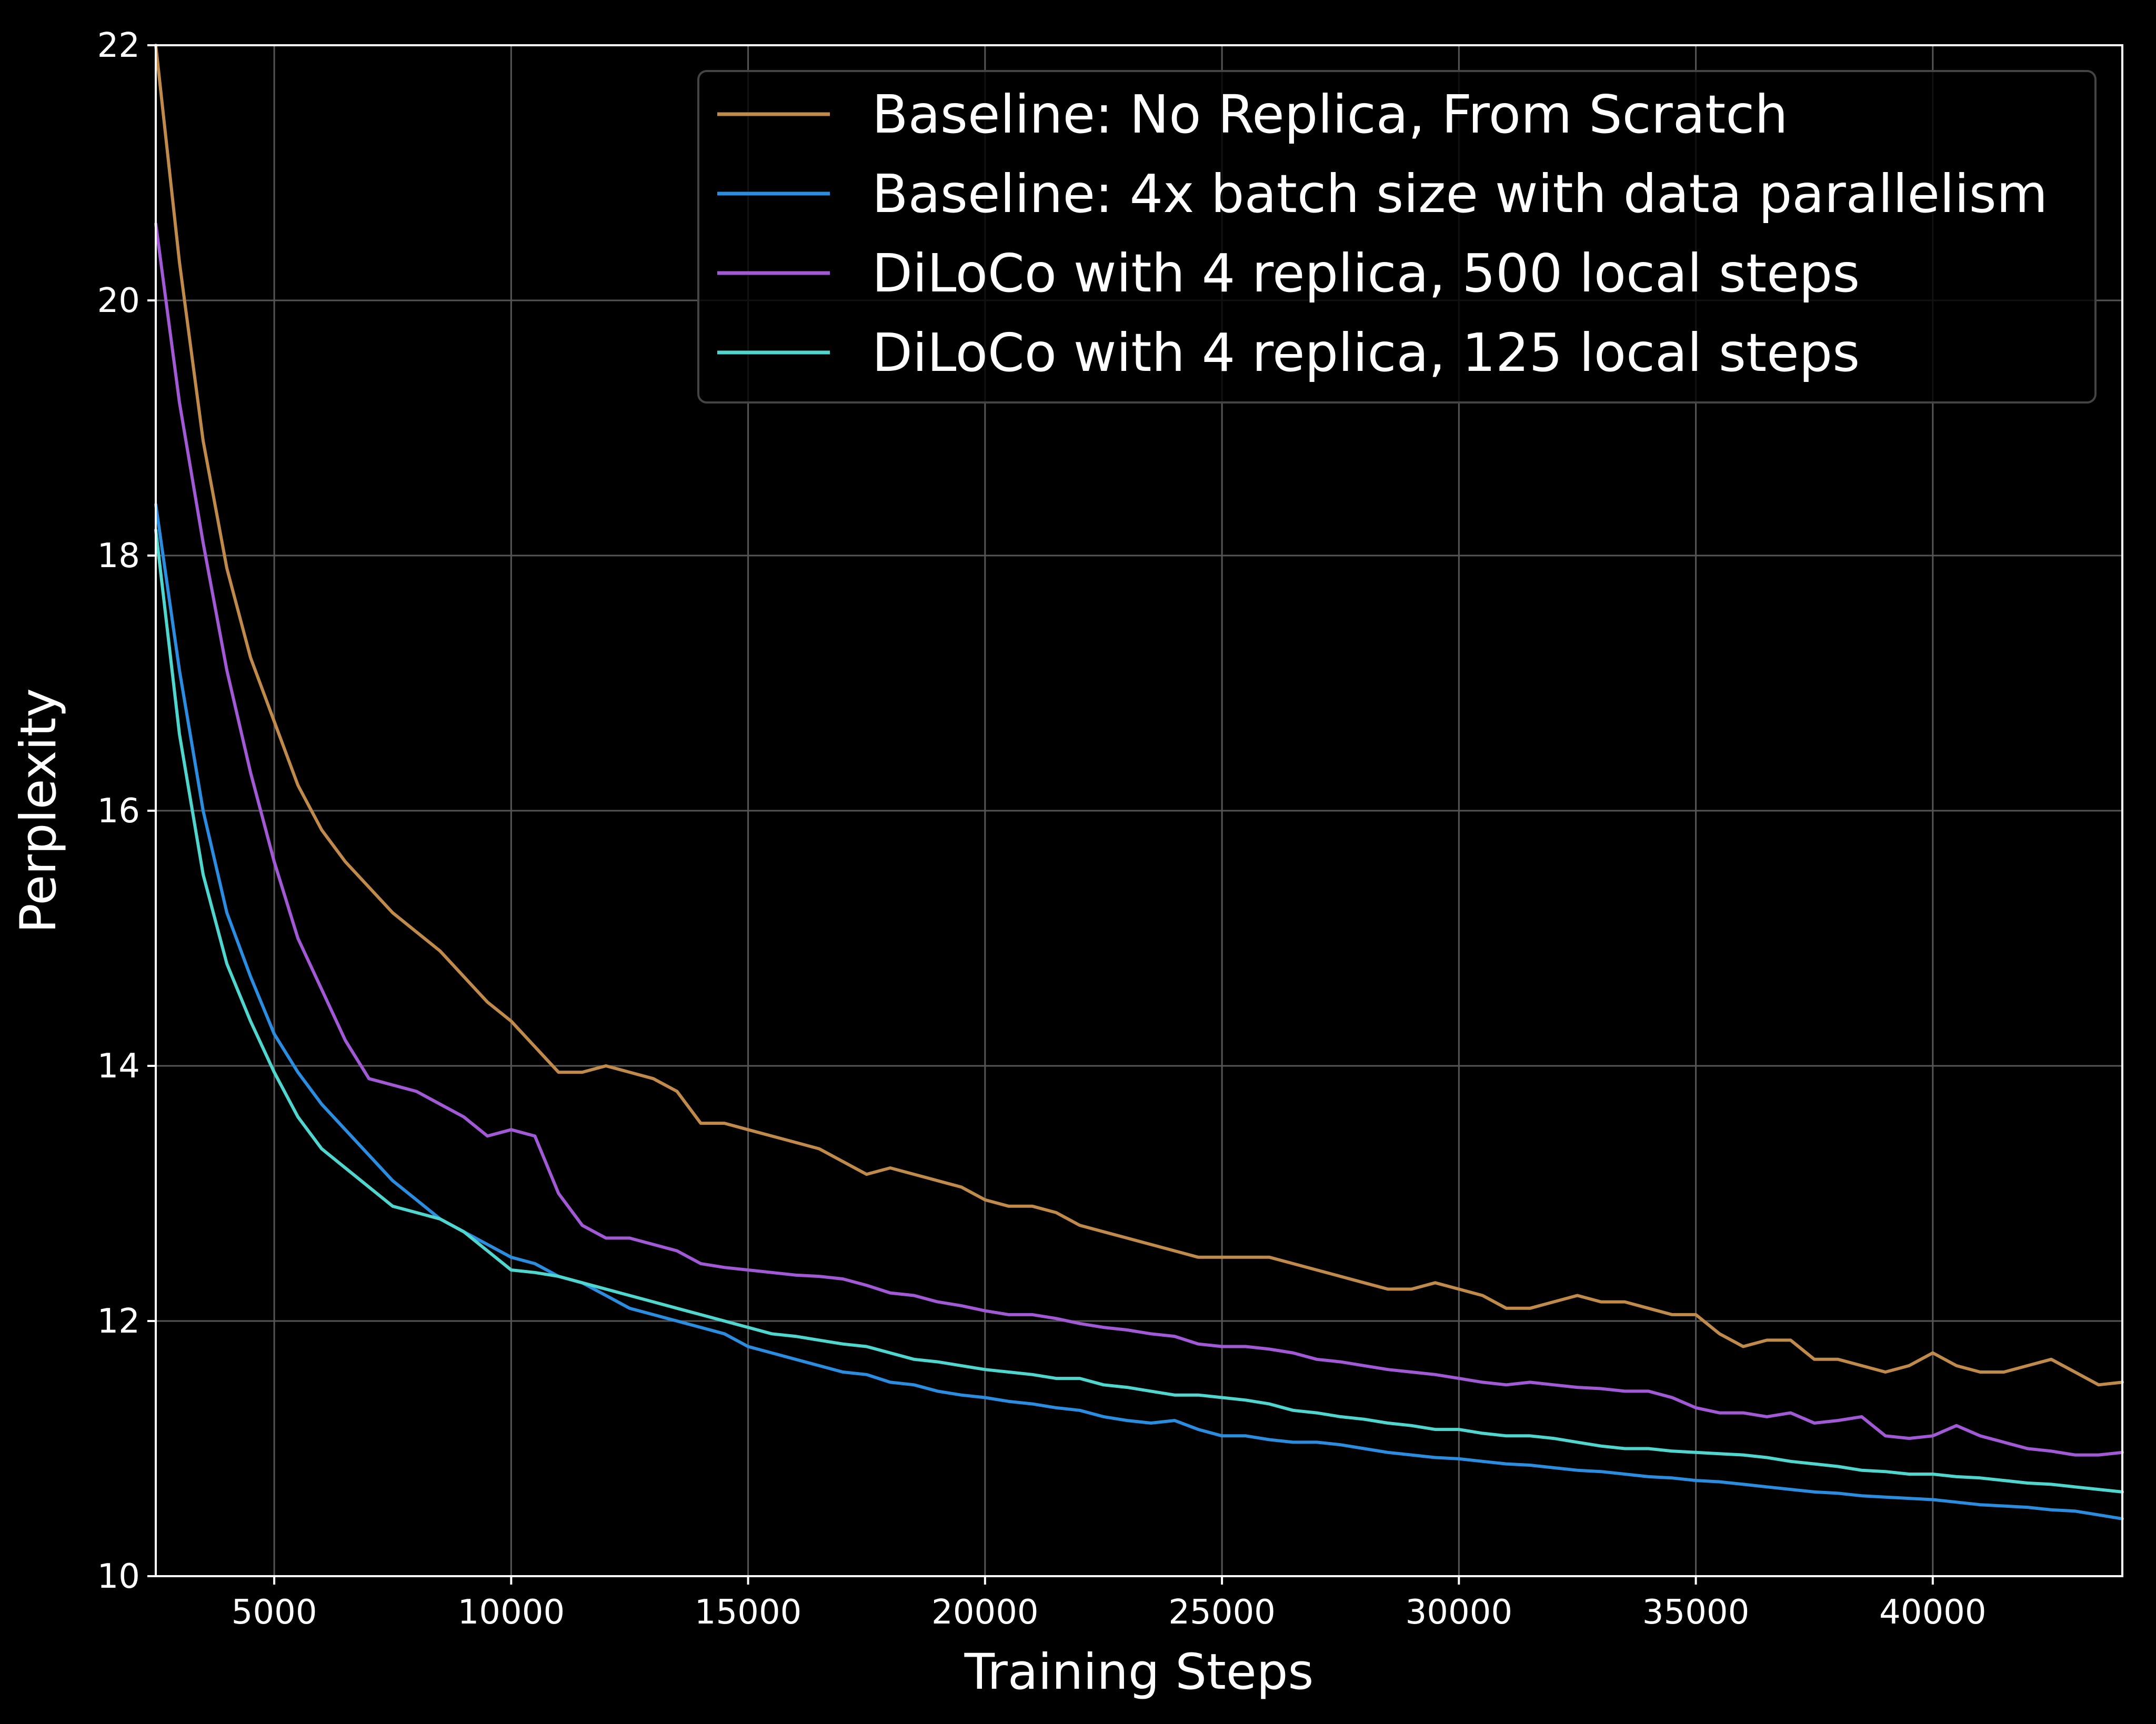  What do you see at coordinates (118, 812) in the screenshot?
I see `y-tick-label: 16` at bounding box center [118, 812].